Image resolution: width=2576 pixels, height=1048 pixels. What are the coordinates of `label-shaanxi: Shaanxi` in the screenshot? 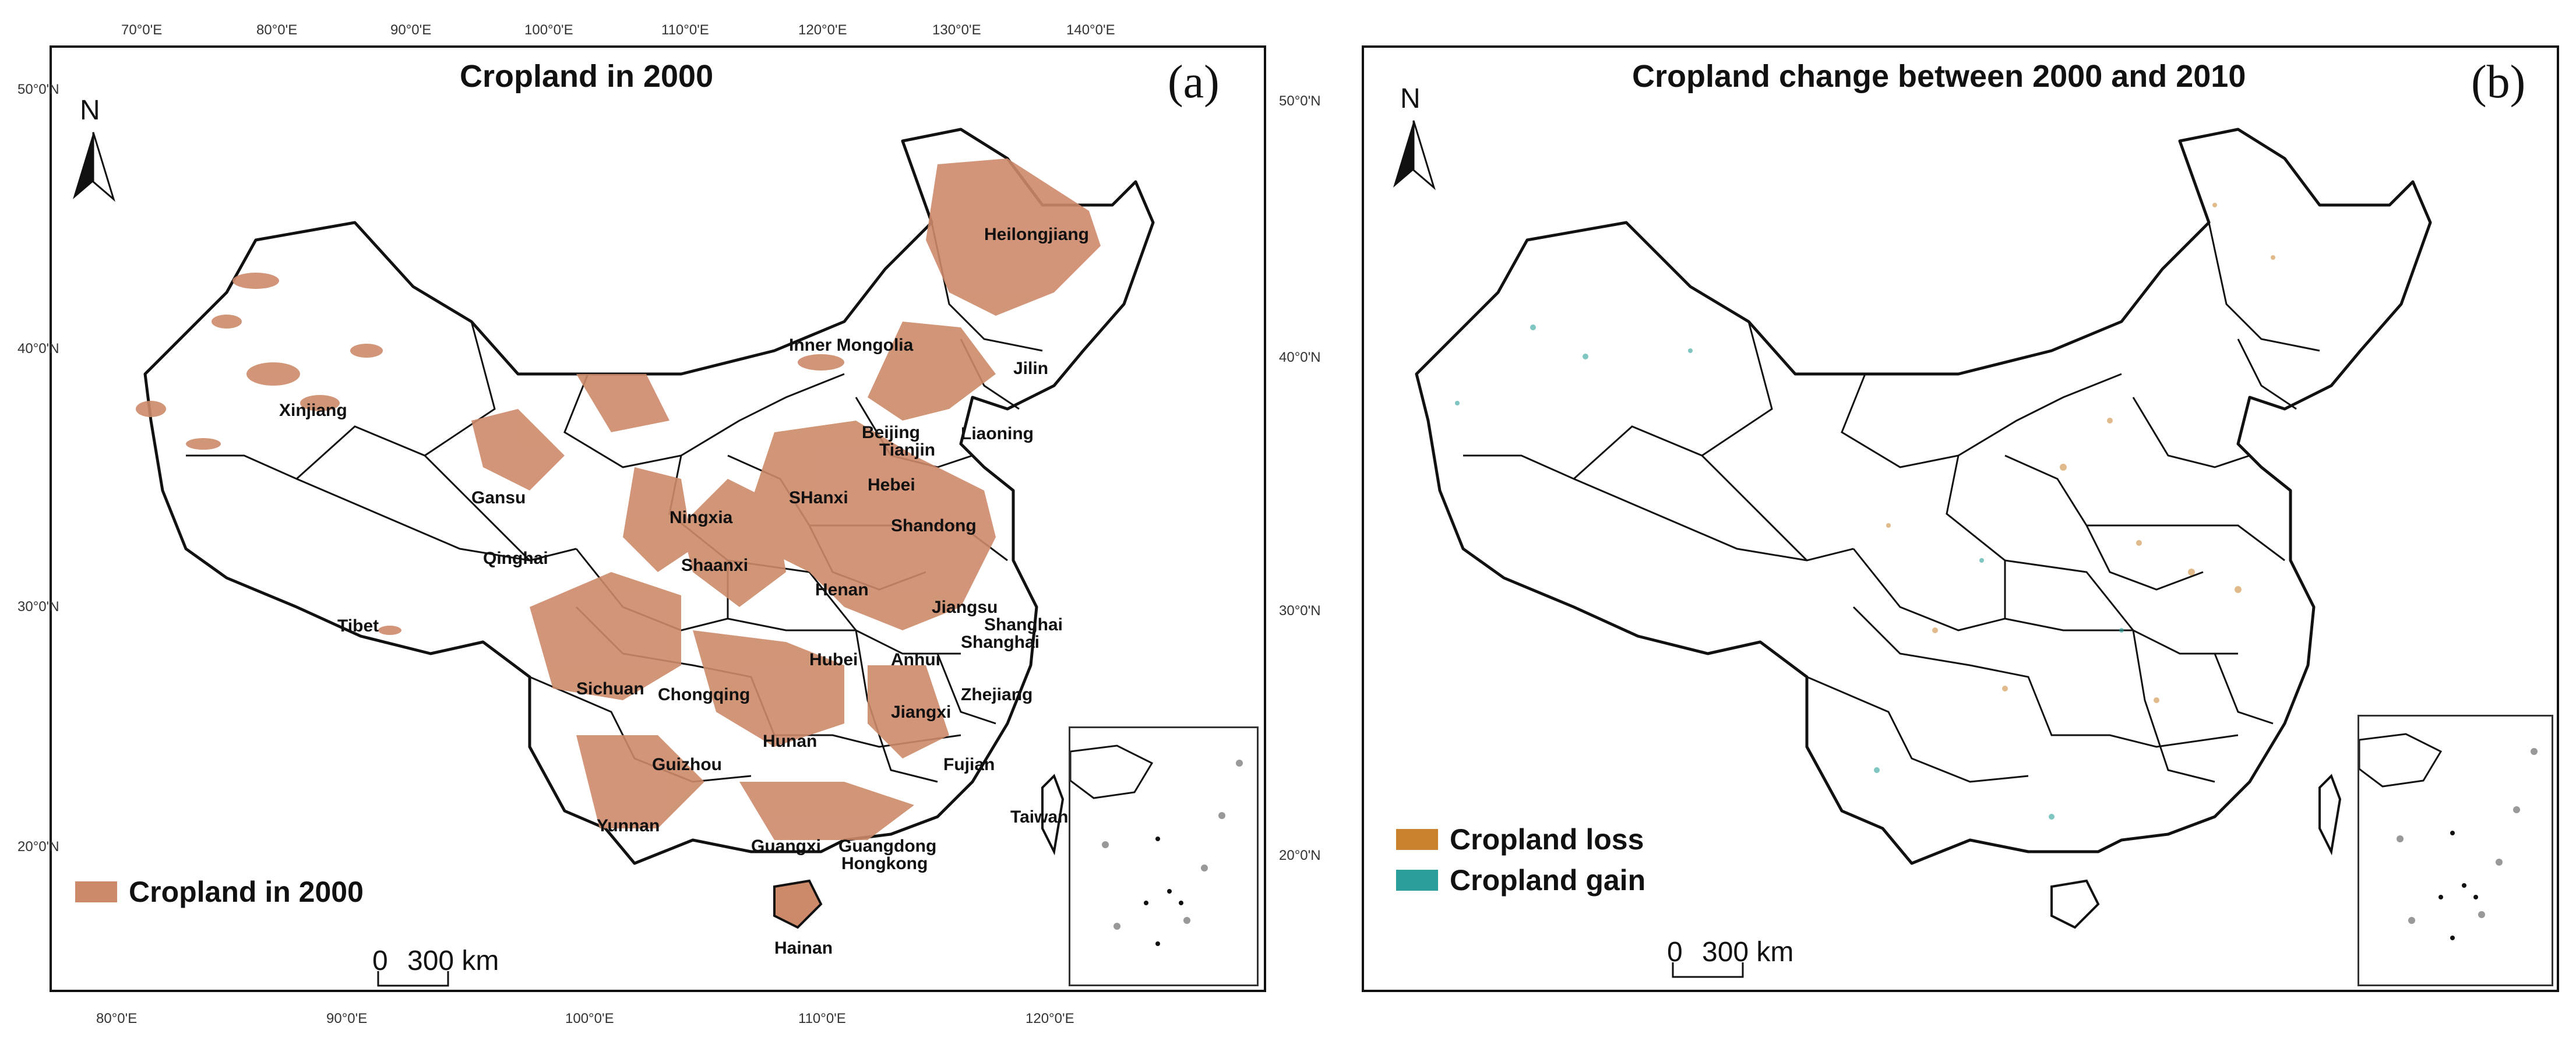 It's located at (714, 565).